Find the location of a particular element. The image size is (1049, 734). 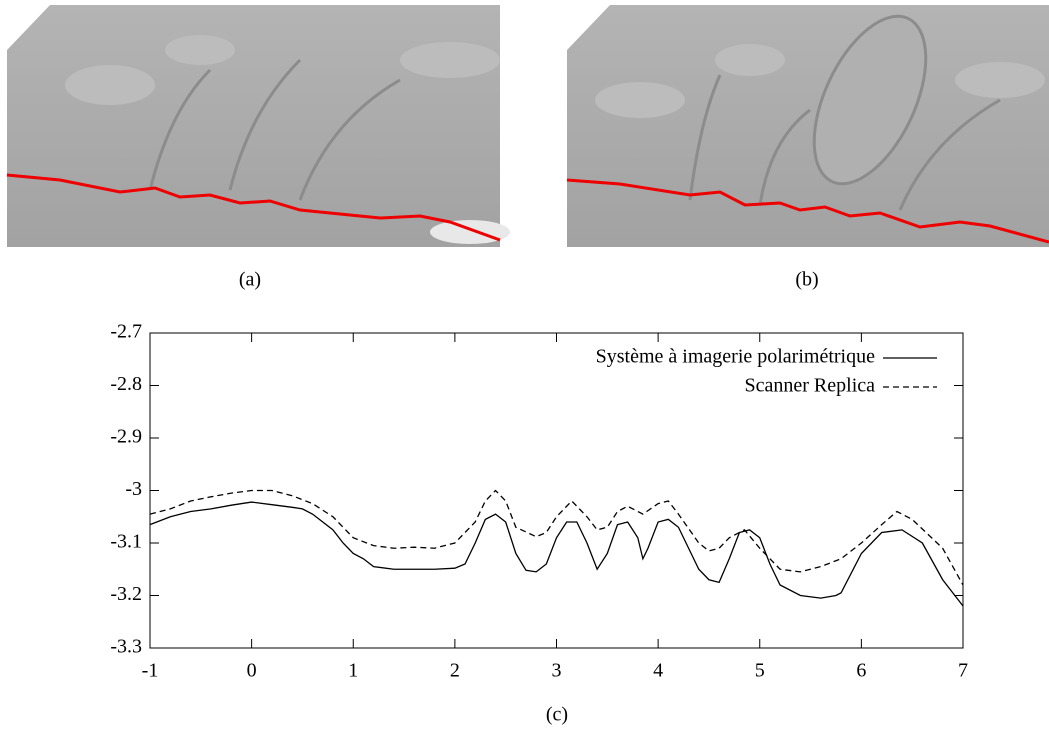

caption: (b) is located at coordinates (806, 280).